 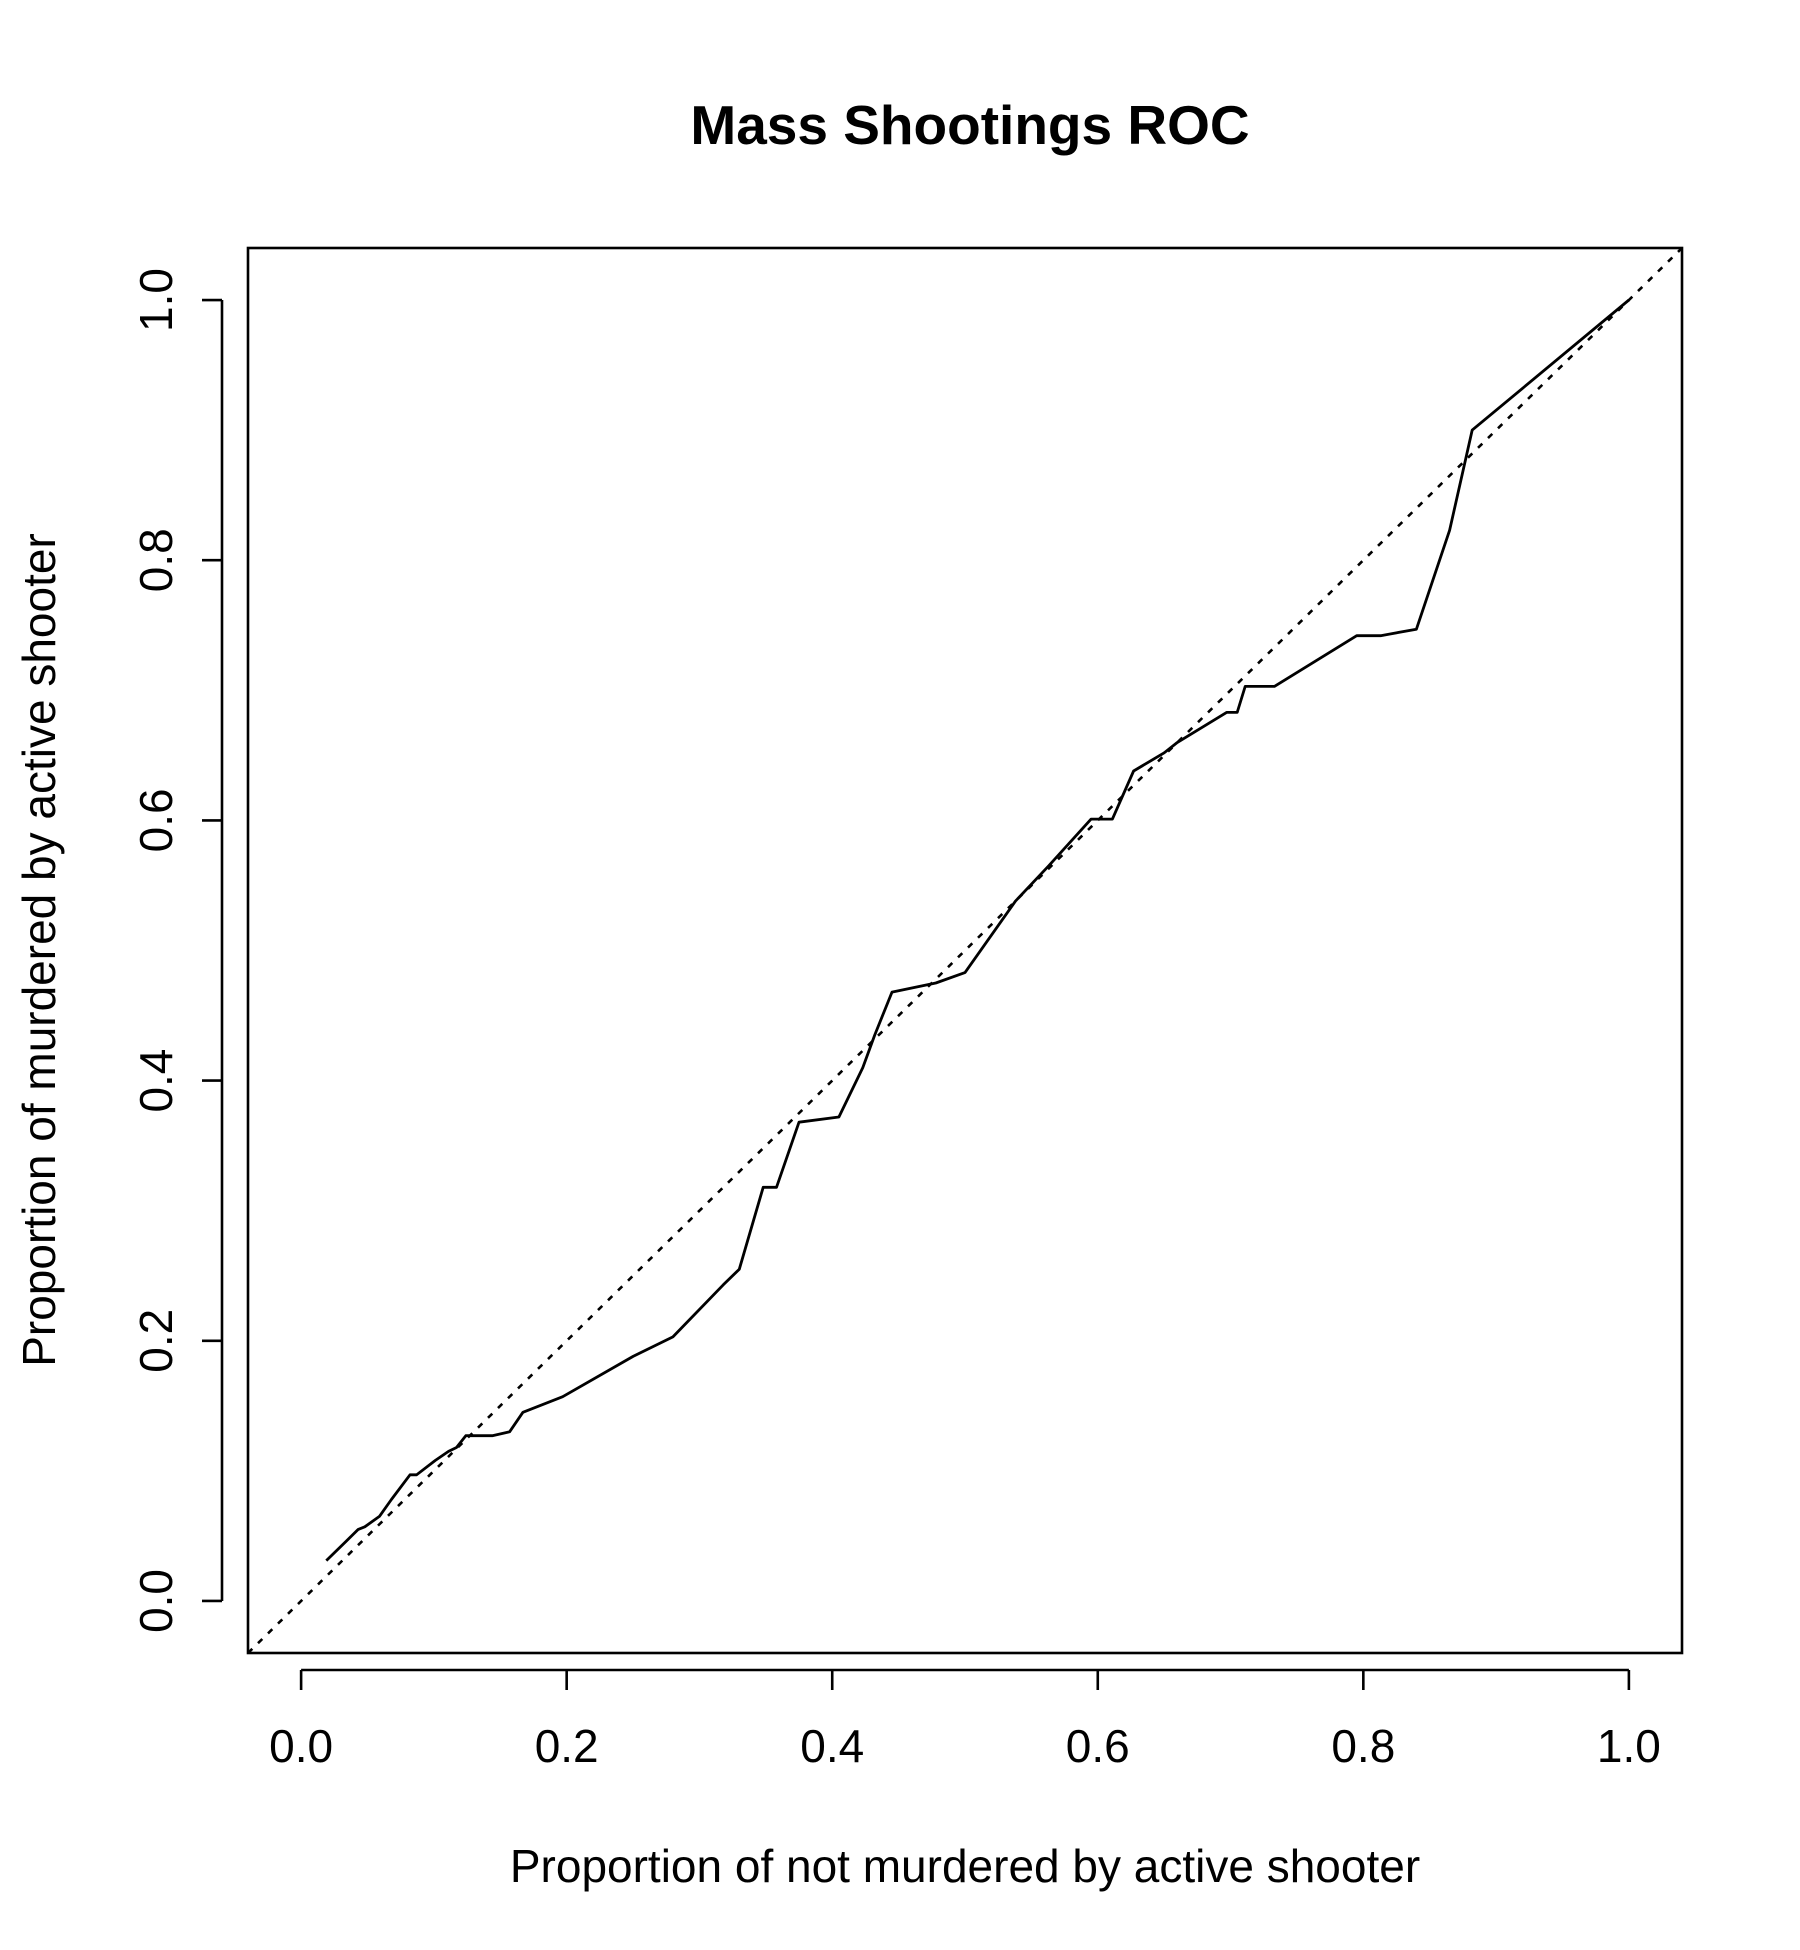 I want to click on x-axis-ticks: 0.0 0.2 0.4 0.6 0.8 1.0, so click(x=965, y=1721).